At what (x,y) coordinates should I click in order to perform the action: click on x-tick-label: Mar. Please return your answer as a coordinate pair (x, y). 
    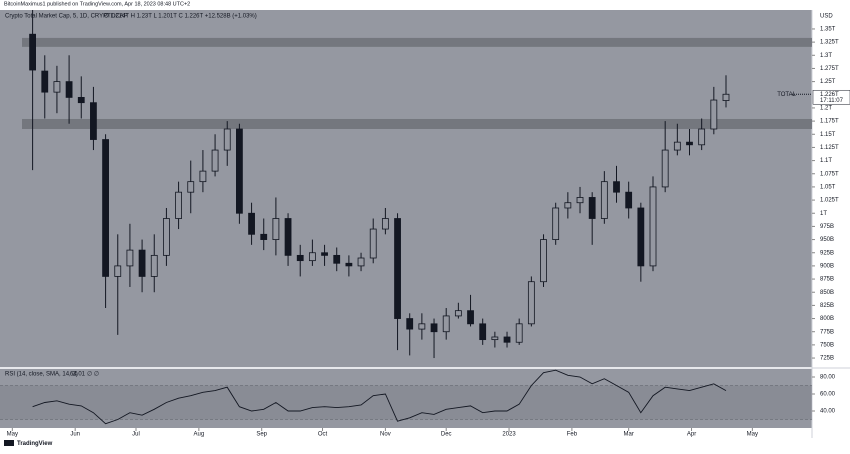
    Looking at the image, I should click on (629, 435).